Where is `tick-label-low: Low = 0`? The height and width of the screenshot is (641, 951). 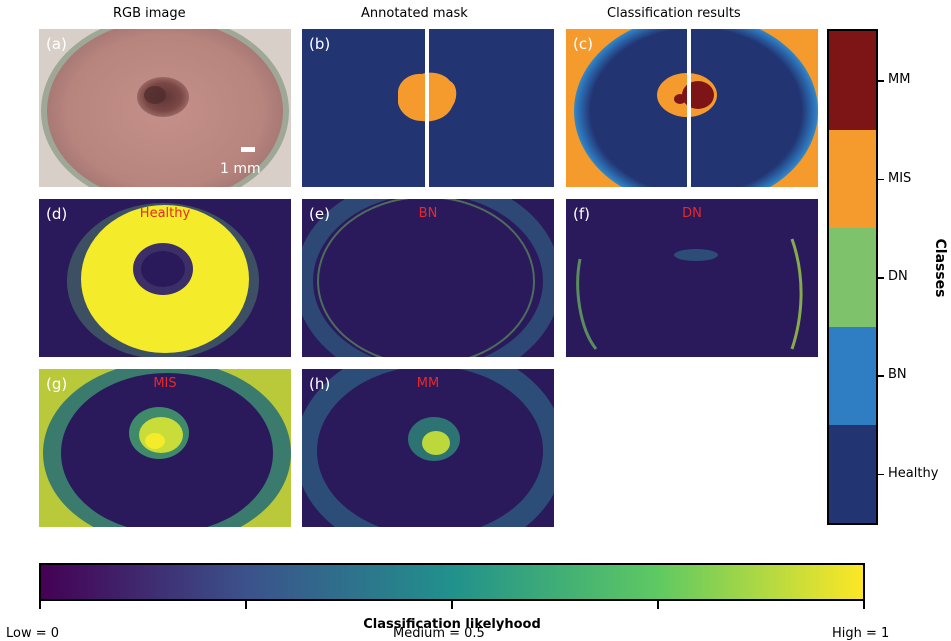 tick-label-low: Low = 0 is located at coordinates (33, 633).